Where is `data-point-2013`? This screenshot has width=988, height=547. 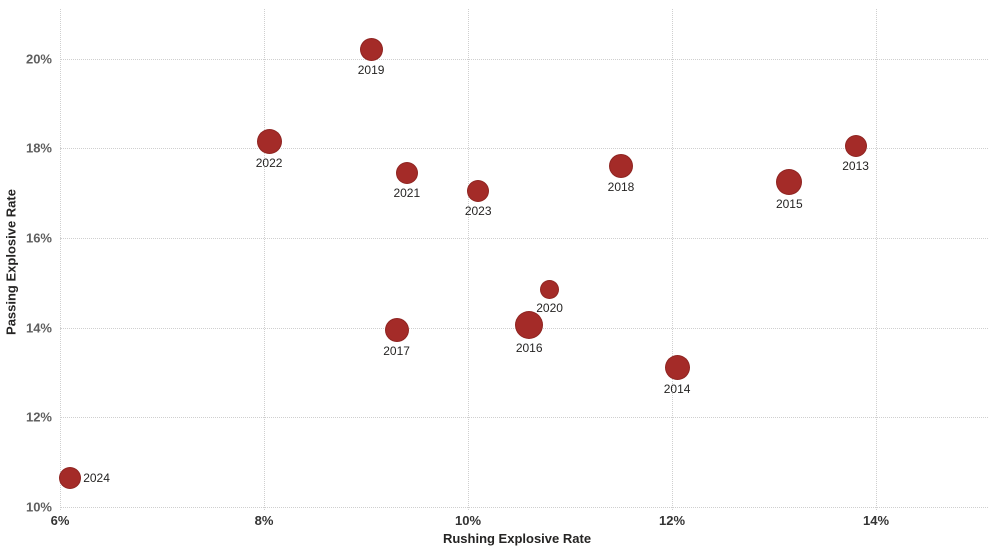 data-point-2013 is located at coordinates (855, 145).